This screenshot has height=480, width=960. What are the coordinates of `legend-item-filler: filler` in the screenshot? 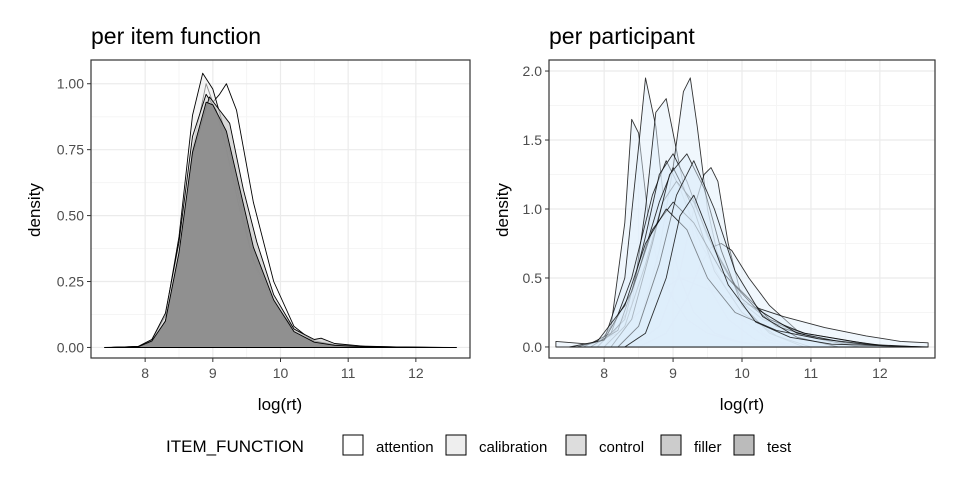 It's located at (691, 445).